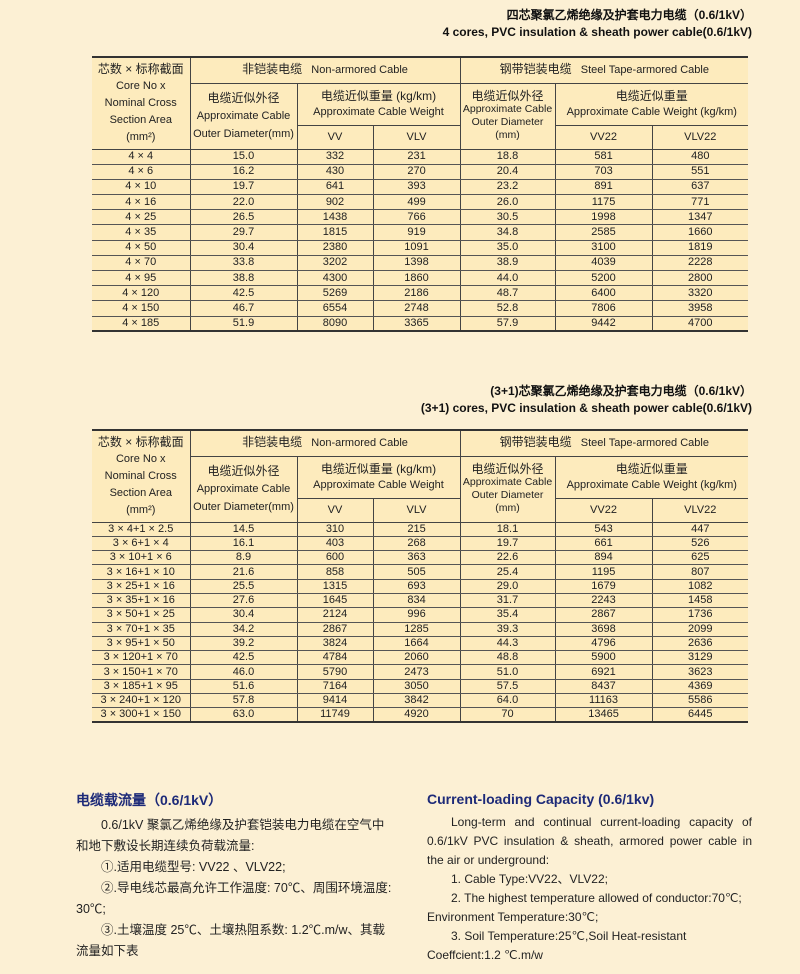 The width and height of the screenshot is (800, 974). What do you see at coordinates (234, 898) in the screenshot?
I see `zh-item-2: ②.导电线芯最高允许工作温度: 70℃、周围环境温度: 30℃;` at bounding box center [234, 898].